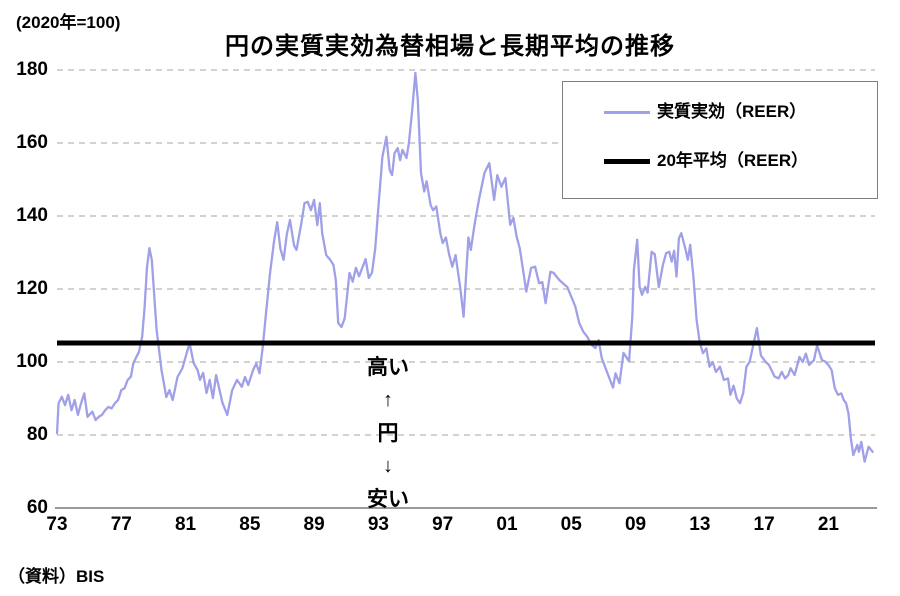  Describe the element at coordinates (378, 524) in the screenshot. I see `x-tick-label-93: 93` at that location.